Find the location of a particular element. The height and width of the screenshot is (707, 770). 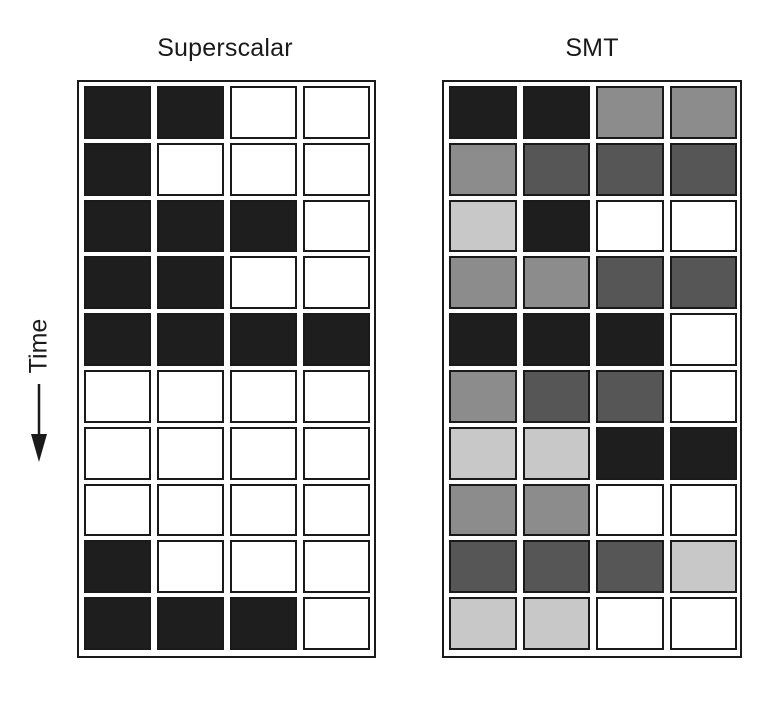

time-axis: Time is located at coordinates (40, 367).